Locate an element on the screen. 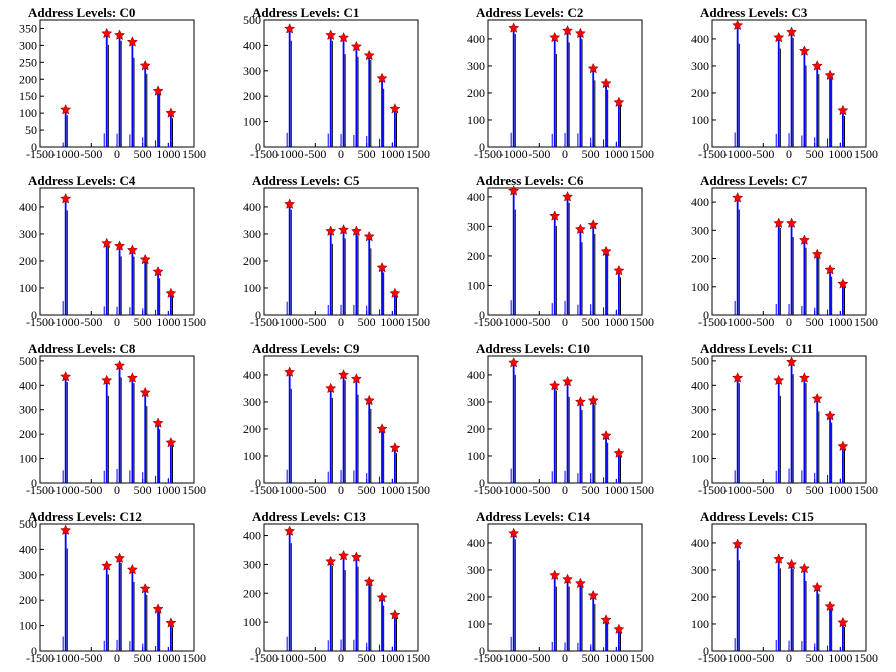  chart-title: Address Levels: C15 is located at coordinates (757, 516).